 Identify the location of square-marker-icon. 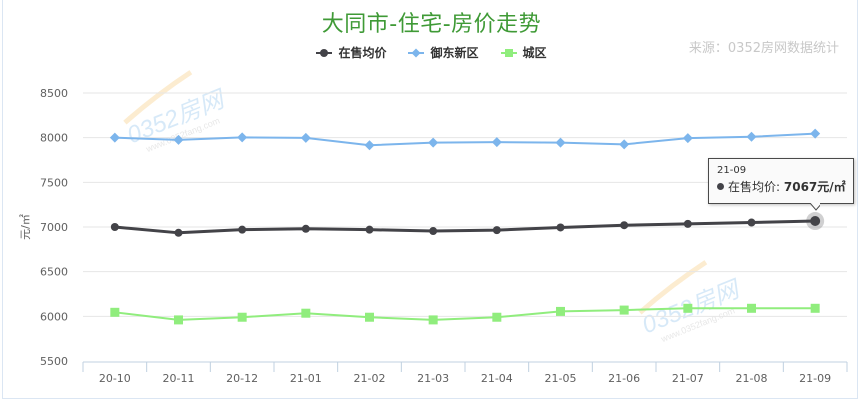
(508, 53).